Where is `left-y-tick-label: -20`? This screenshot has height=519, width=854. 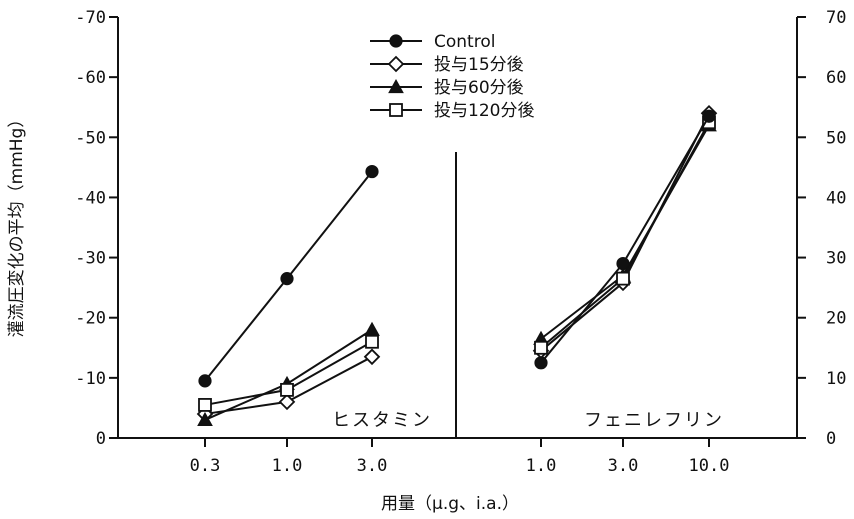
left-y-tick-label: -20 is located at coordinates (90, 319).